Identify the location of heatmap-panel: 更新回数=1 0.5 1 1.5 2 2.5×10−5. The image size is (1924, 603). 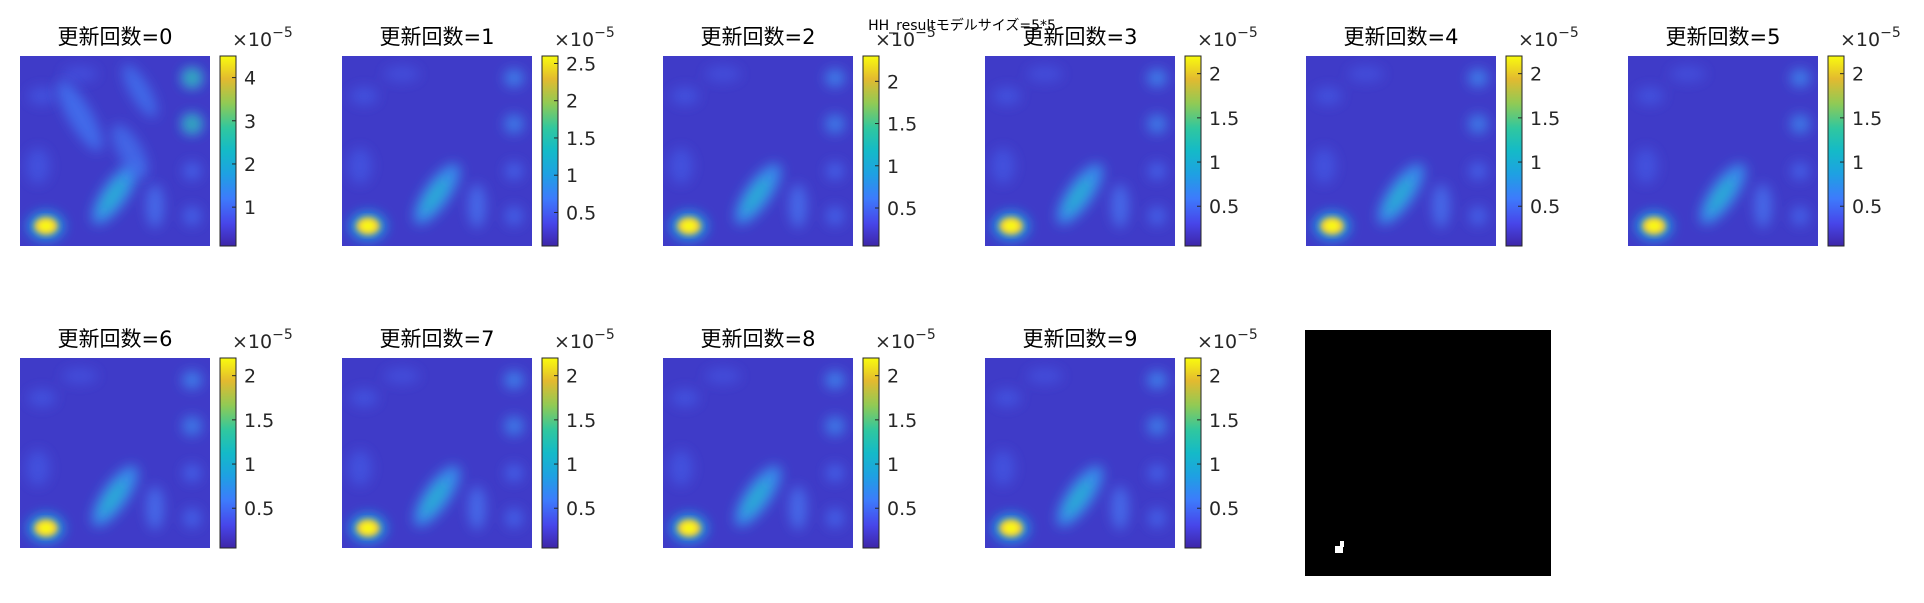
(478, 136).